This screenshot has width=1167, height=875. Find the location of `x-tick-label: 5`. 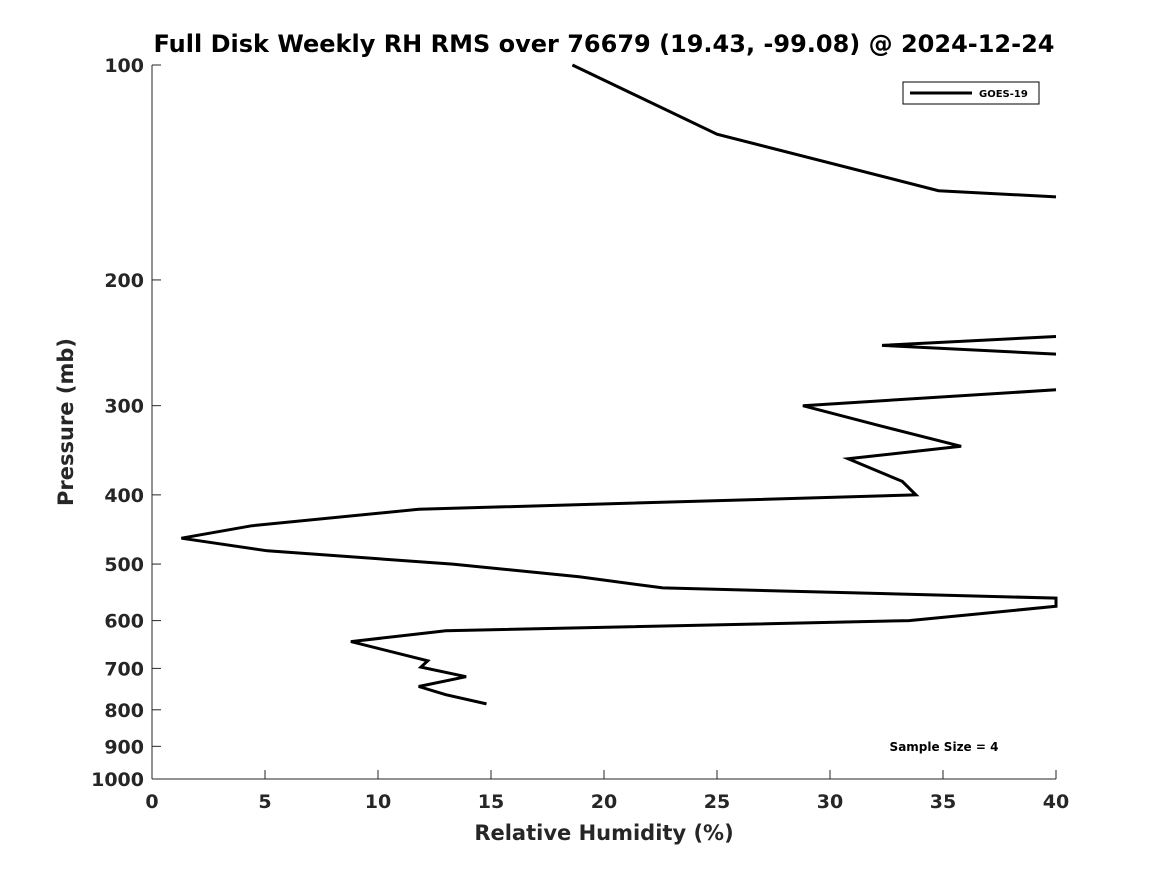

x-tick-label: 5 is located at coordinates (264, 802).